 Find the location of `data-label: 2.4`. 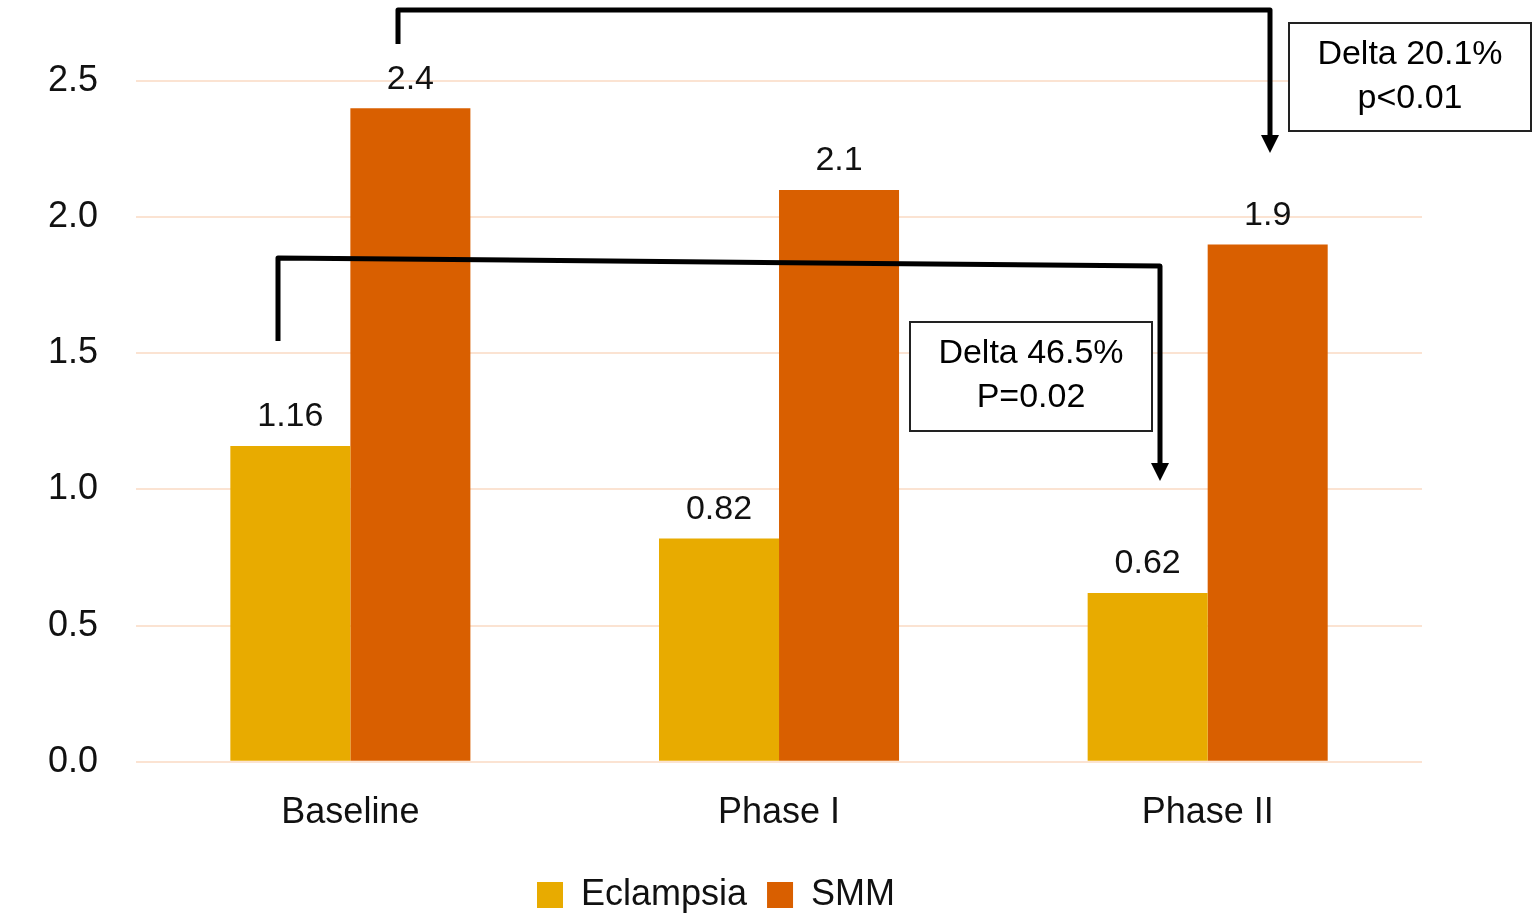

data-label: 2.4 is located at coordinates (410, 76).